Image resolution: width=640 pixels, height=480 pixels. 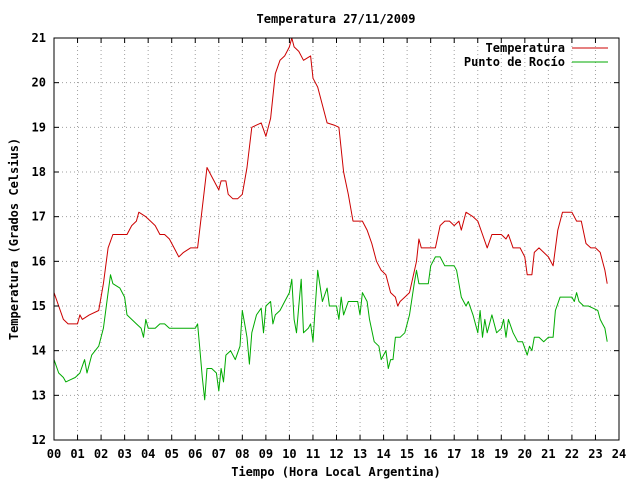 What do you see at coordinates (525, 48) in the screenshot?
I see `legend-label-temperatura: Temperatura` at bounding box center [525, 48].